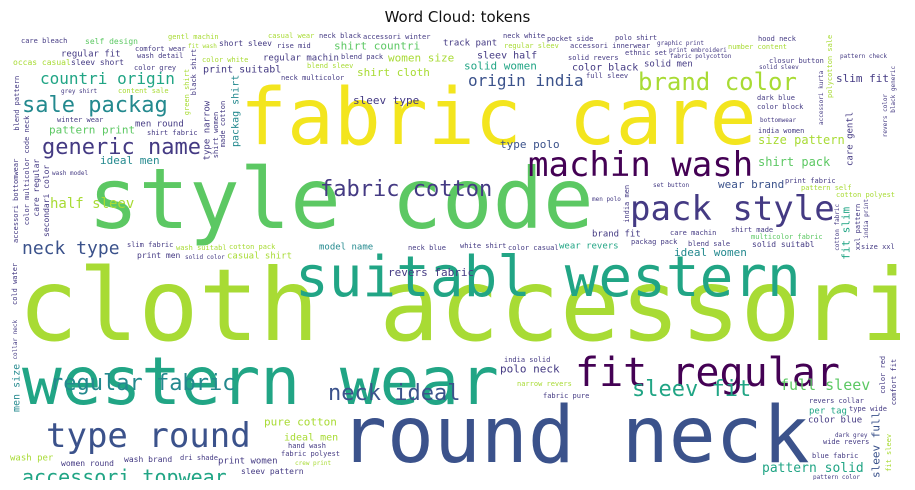  I want to click on word-care-bleach: care bleach, so click(44, 41).